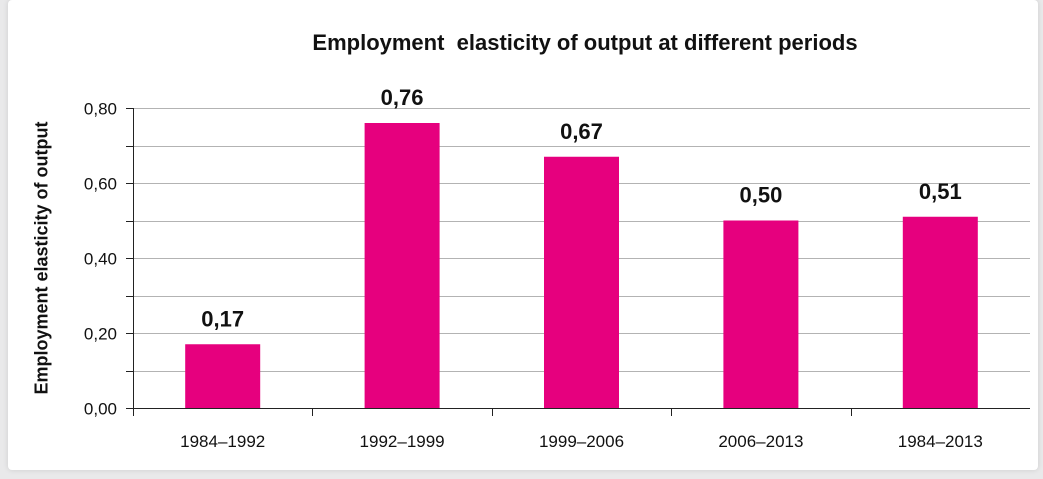  What do you see at coordinates (100, 334) in the screenshot?
I see `y-tick-label: 0,20` at bounding box center [100, 334].